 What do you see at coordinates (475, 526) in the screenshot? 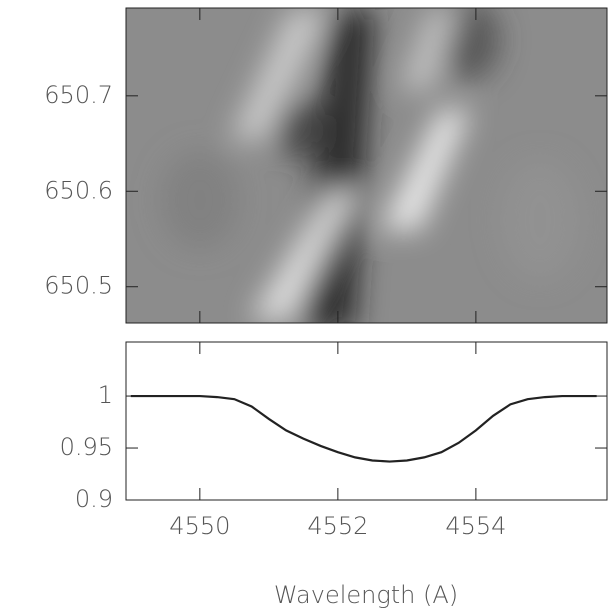
I see `x-tick-label: 4554` at bounding box center [475, 526].